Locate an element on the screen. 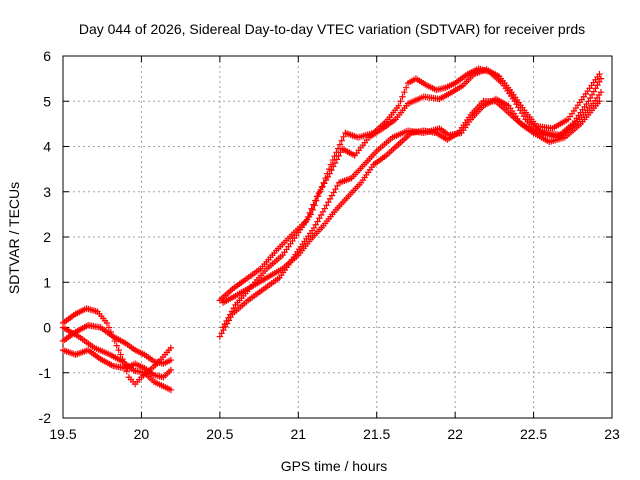 This screenshot has height=480, width=640. y-tick-label: 6 is located at coordinates (47, 56).